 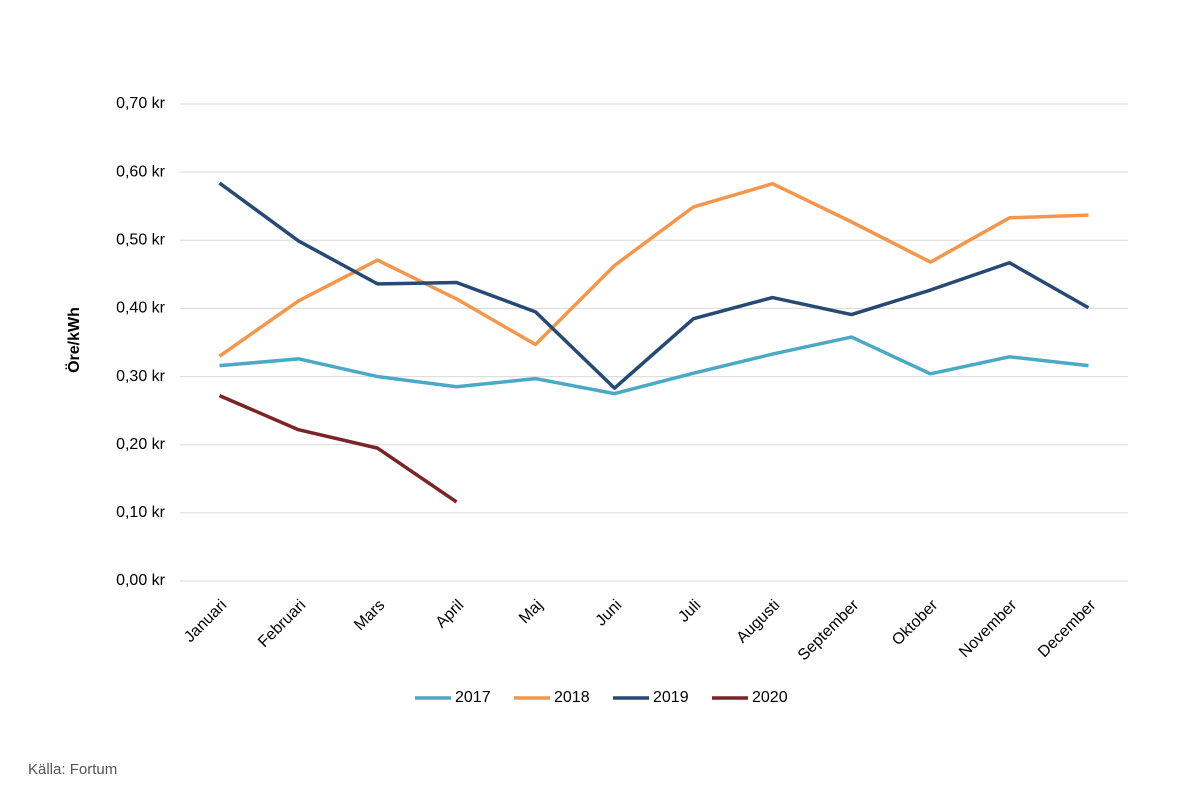 What do you see at coordinates (473, 697) in the screenshot?
I see `legend-label: 2017` at bounding box center [473, 697].